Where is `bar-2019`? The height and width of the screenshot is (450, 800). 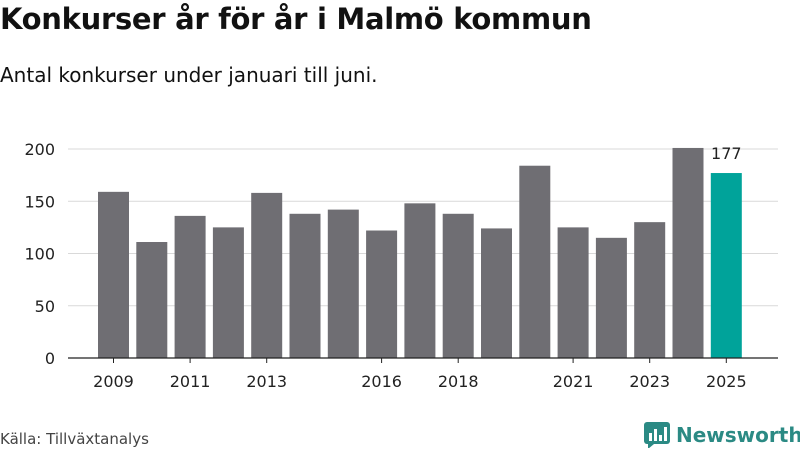
bar-2019 is located at coordinates (496, 293).